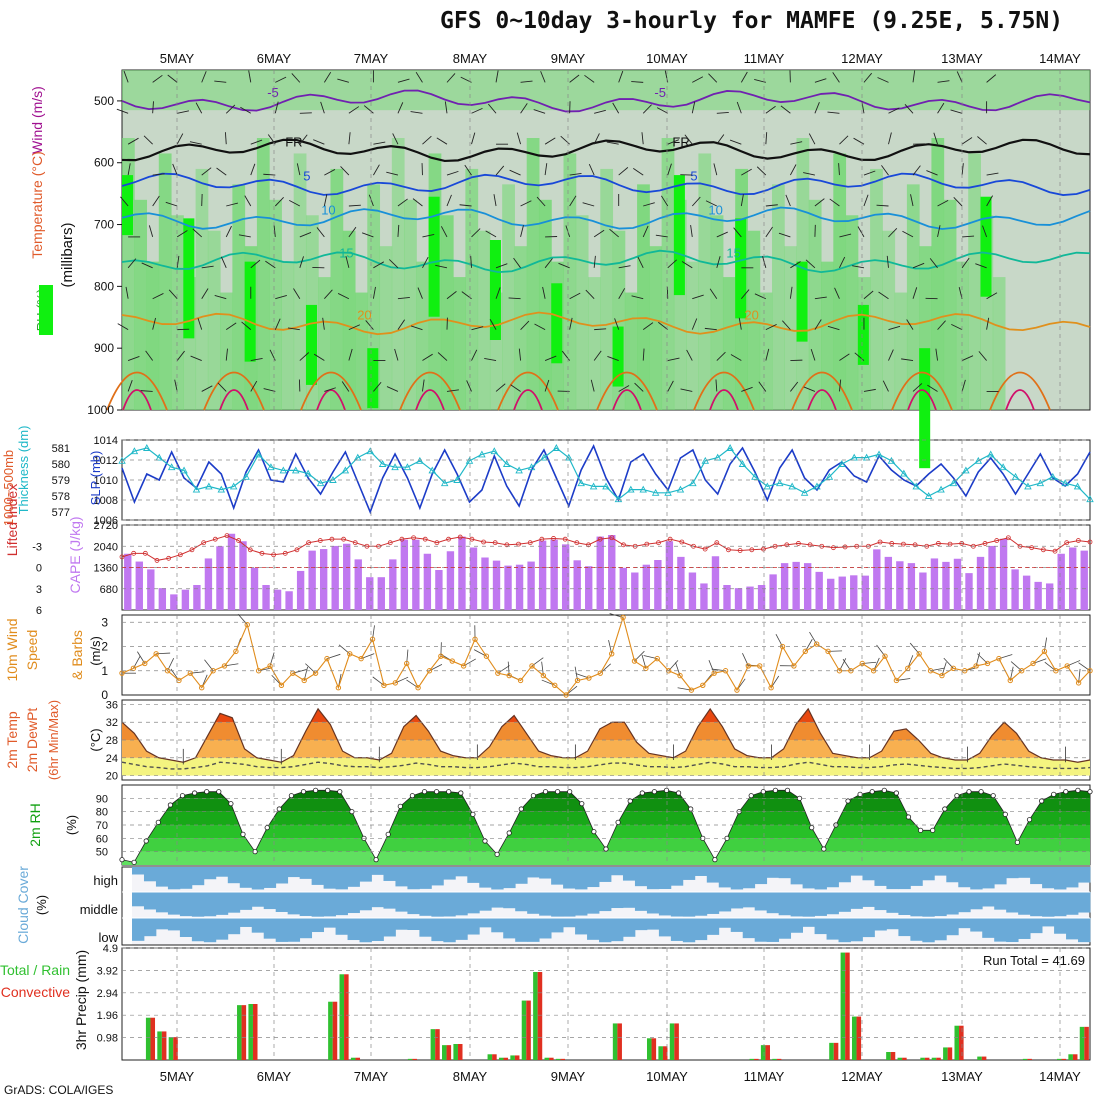 The width and height of the screenshot is (1100, 1100). What do you see at coordinates (274, 58) in the screenshot?
I see `date-label-top: 6MAY` at bounding box center [274, 58].